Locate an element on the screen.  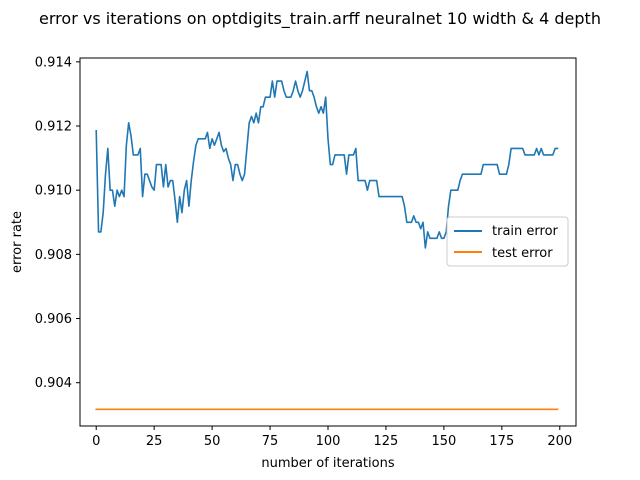
legend-label-train-error: train error is located at coordinates (525, 231).